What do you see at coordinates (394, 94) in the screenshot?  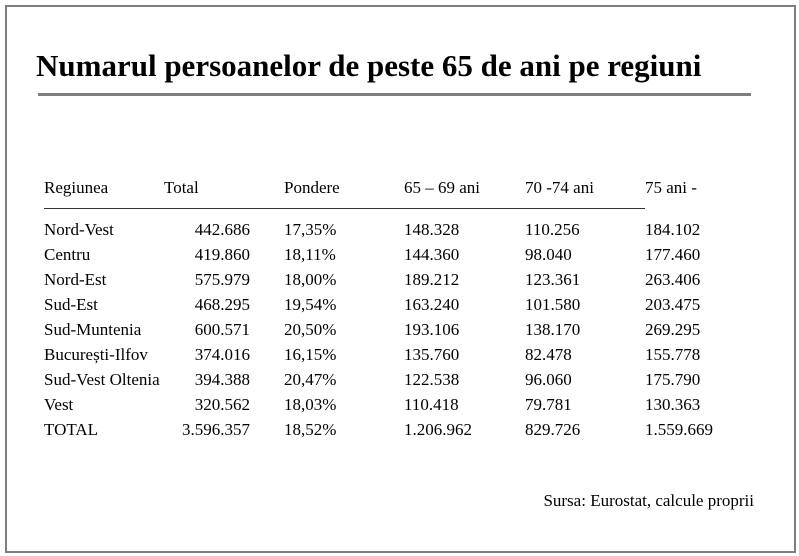 I see `title-underline` at bounding box center [394, 94].